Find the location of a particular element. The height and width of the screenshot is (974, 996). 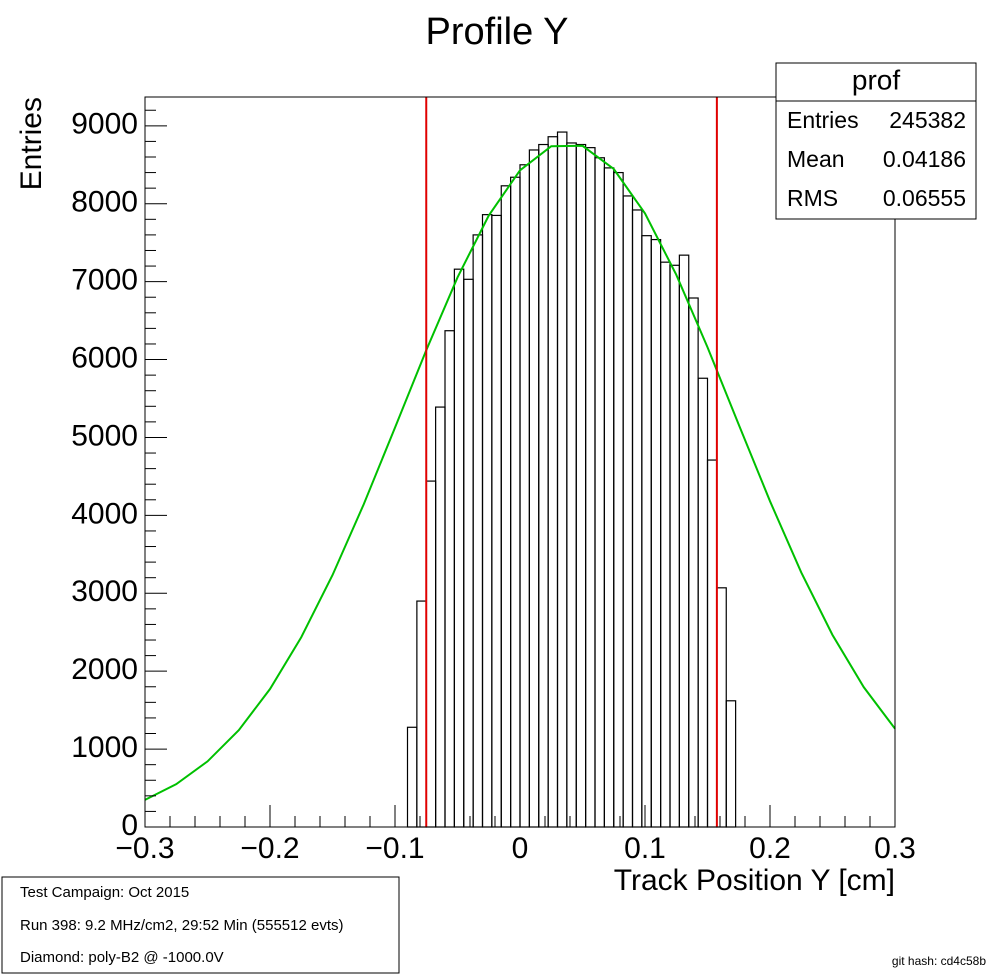

y-tick-label: 8000 is located at coordinates (104, 202).